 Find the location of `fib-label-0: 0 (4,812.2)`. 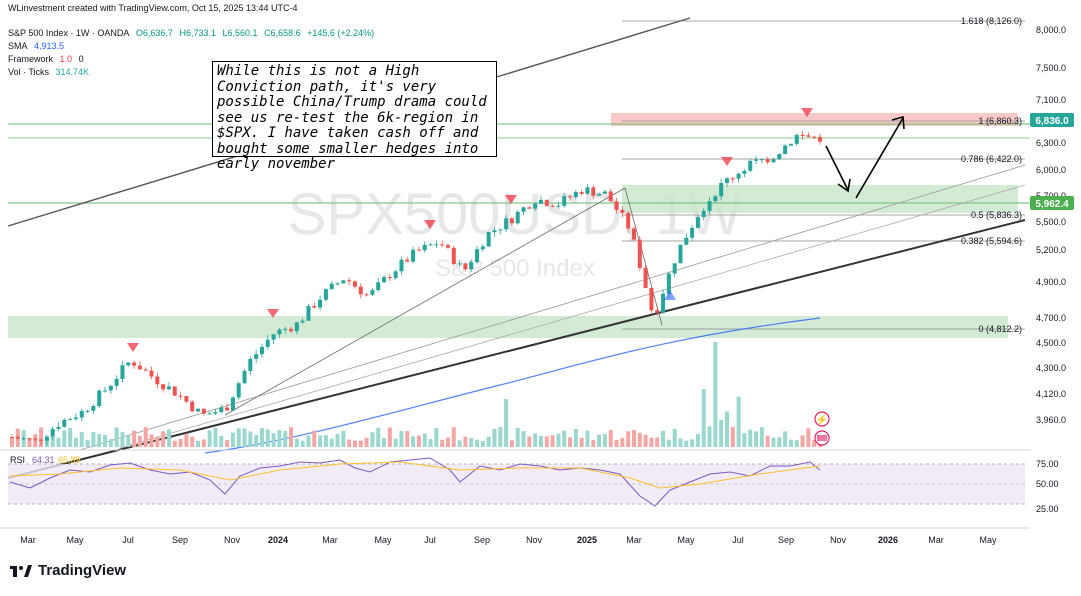

fib-label-0: 0 (4,812.2) is located at coordinates (1000, 329).